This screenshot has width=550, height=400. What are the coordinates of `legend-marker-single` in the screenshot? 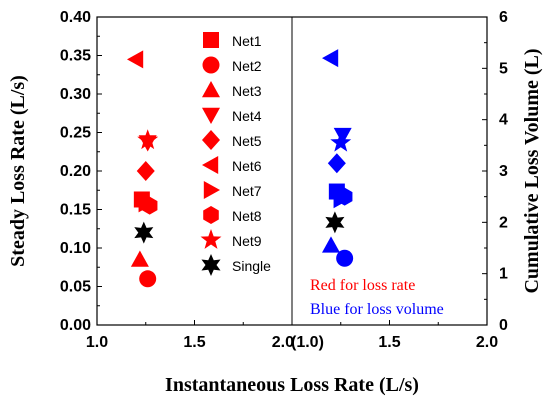 It's located at (211, 265).